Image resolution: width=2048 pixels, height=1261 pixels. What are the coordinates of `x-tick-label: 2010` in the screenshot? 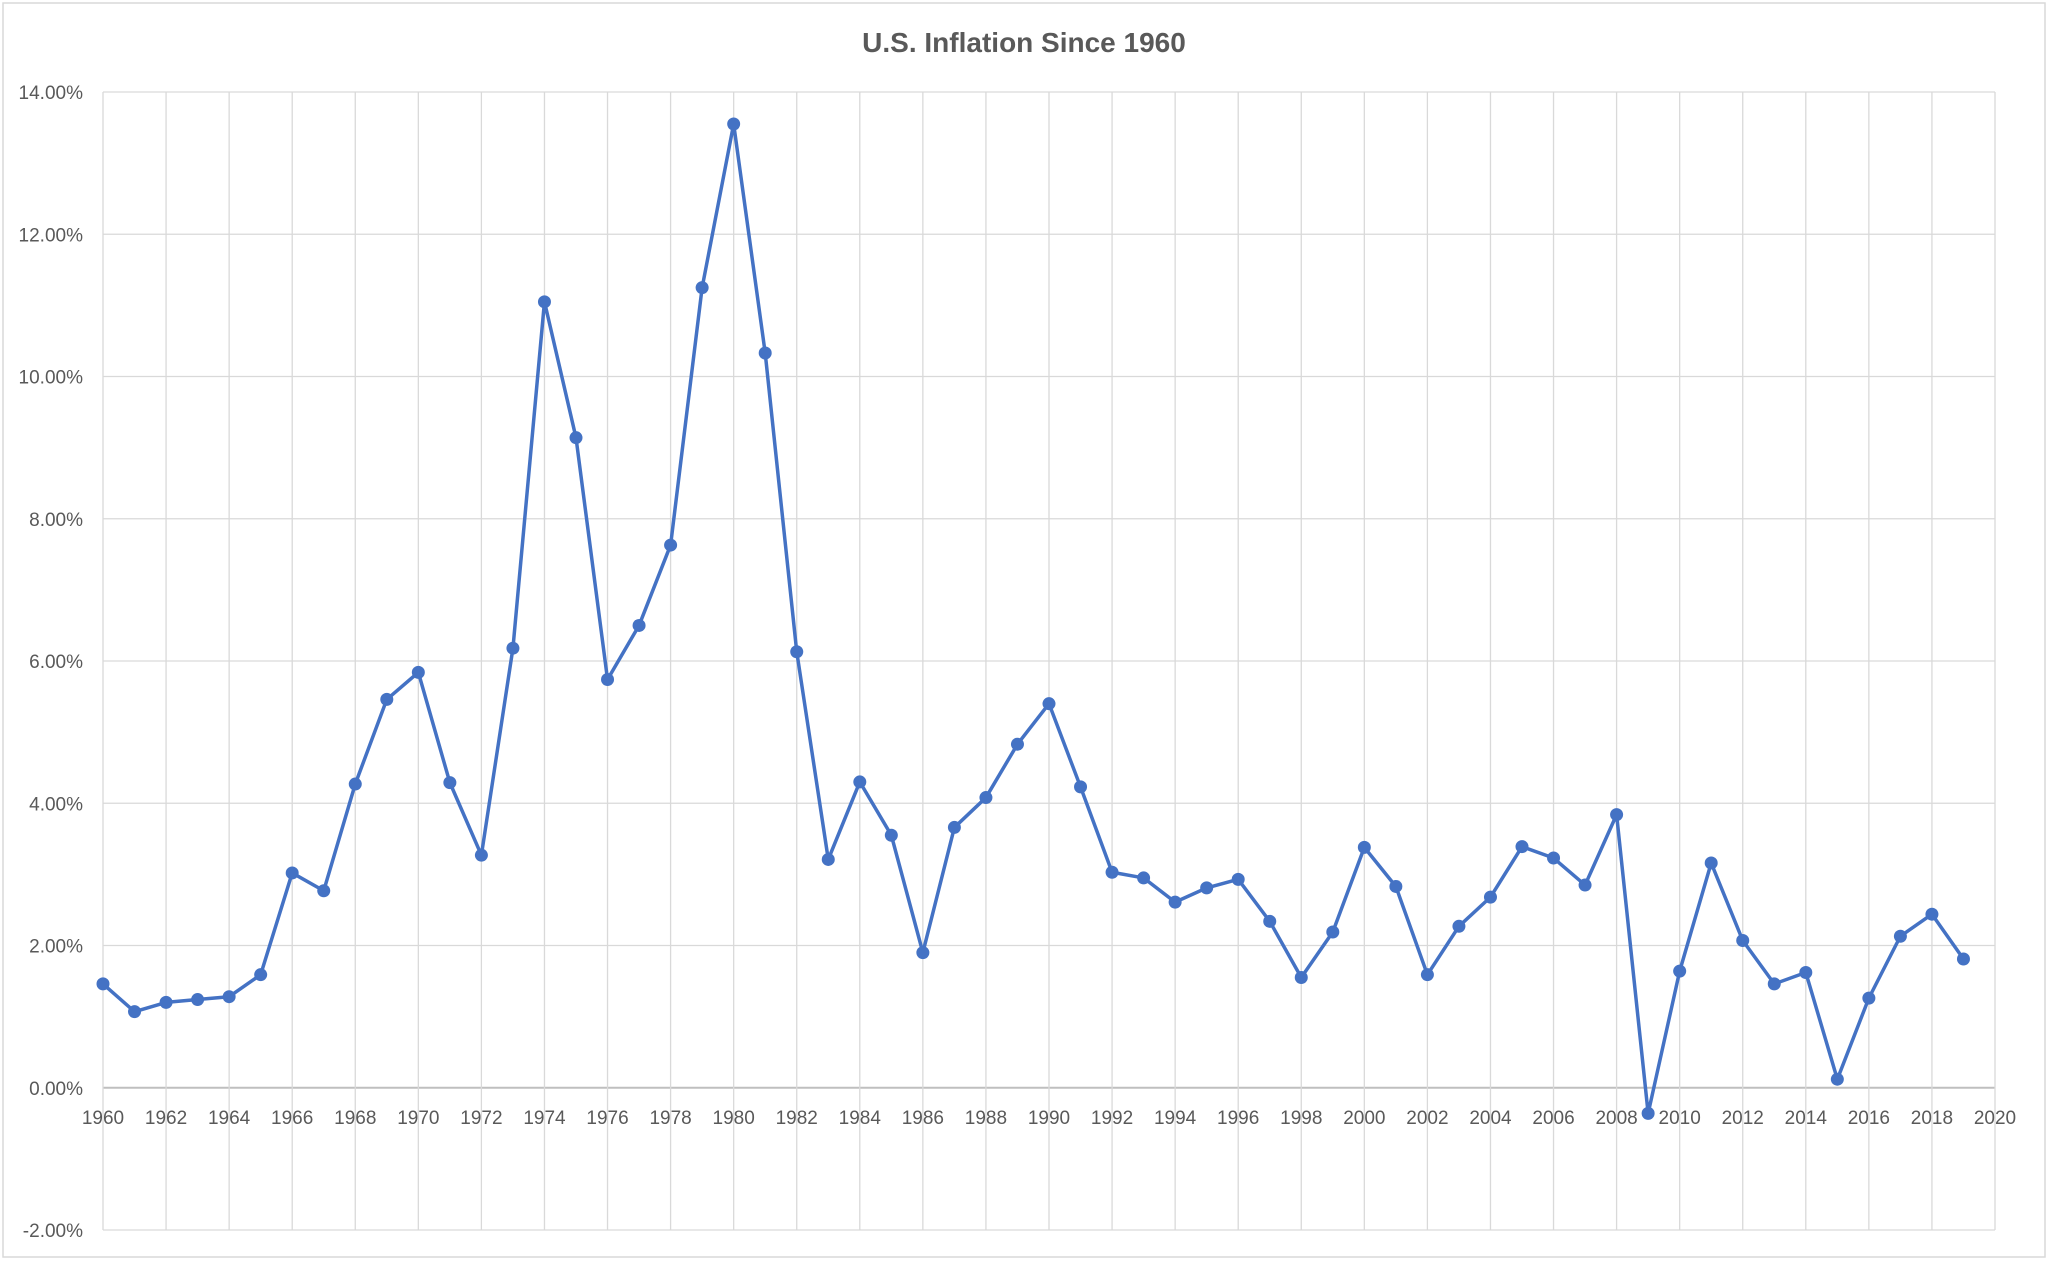 It's located at (1680, 1118).